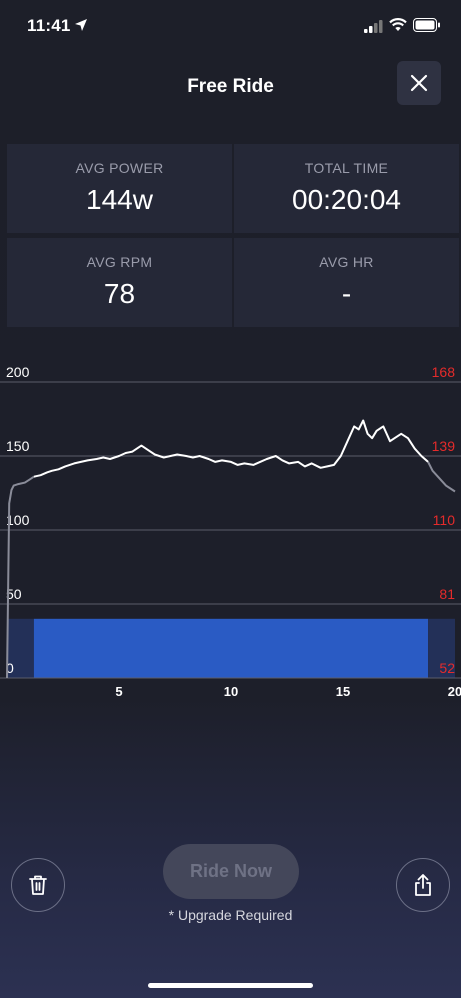 The image size is (461, 998). Describe the element at coordinates (49, 25) in the screenshot. I see `status-time: 11:41` at that location.